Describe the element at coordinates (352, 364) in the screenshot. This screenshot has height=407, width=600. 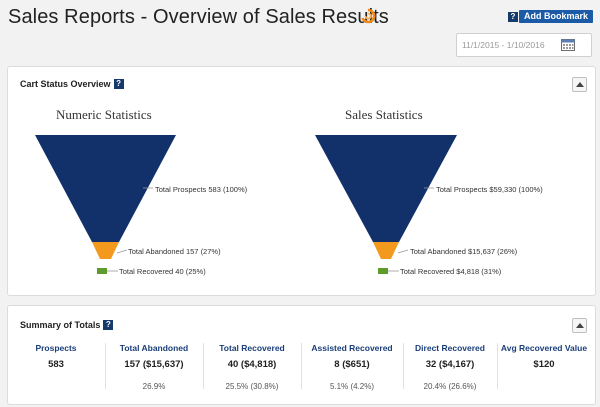
I see `column-value: 8 ($651)` at that location.